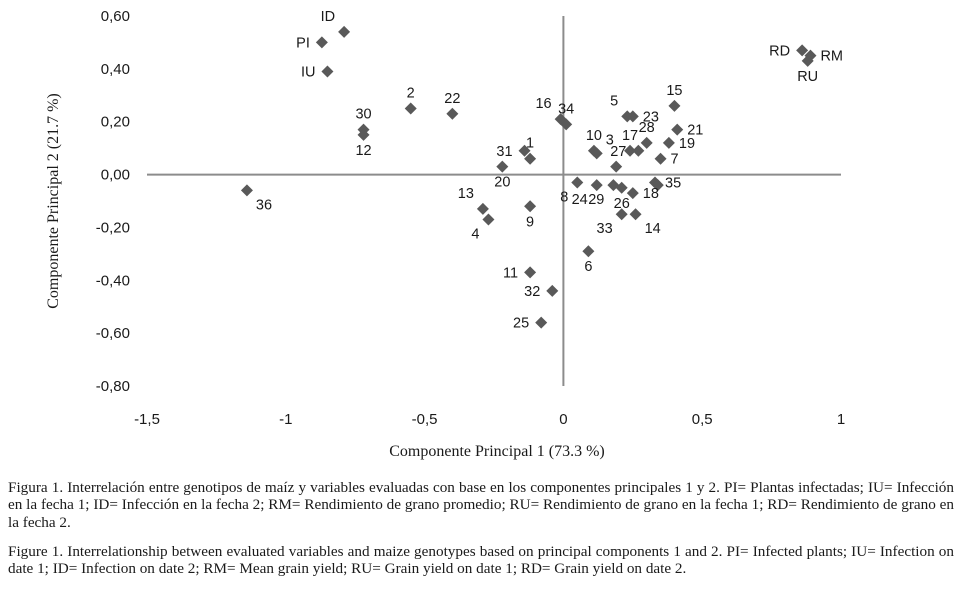  What do you see at coordinates (328, 17) in the screenshot?
I see `data-point-label: ID` at bounding box center [328, 17].